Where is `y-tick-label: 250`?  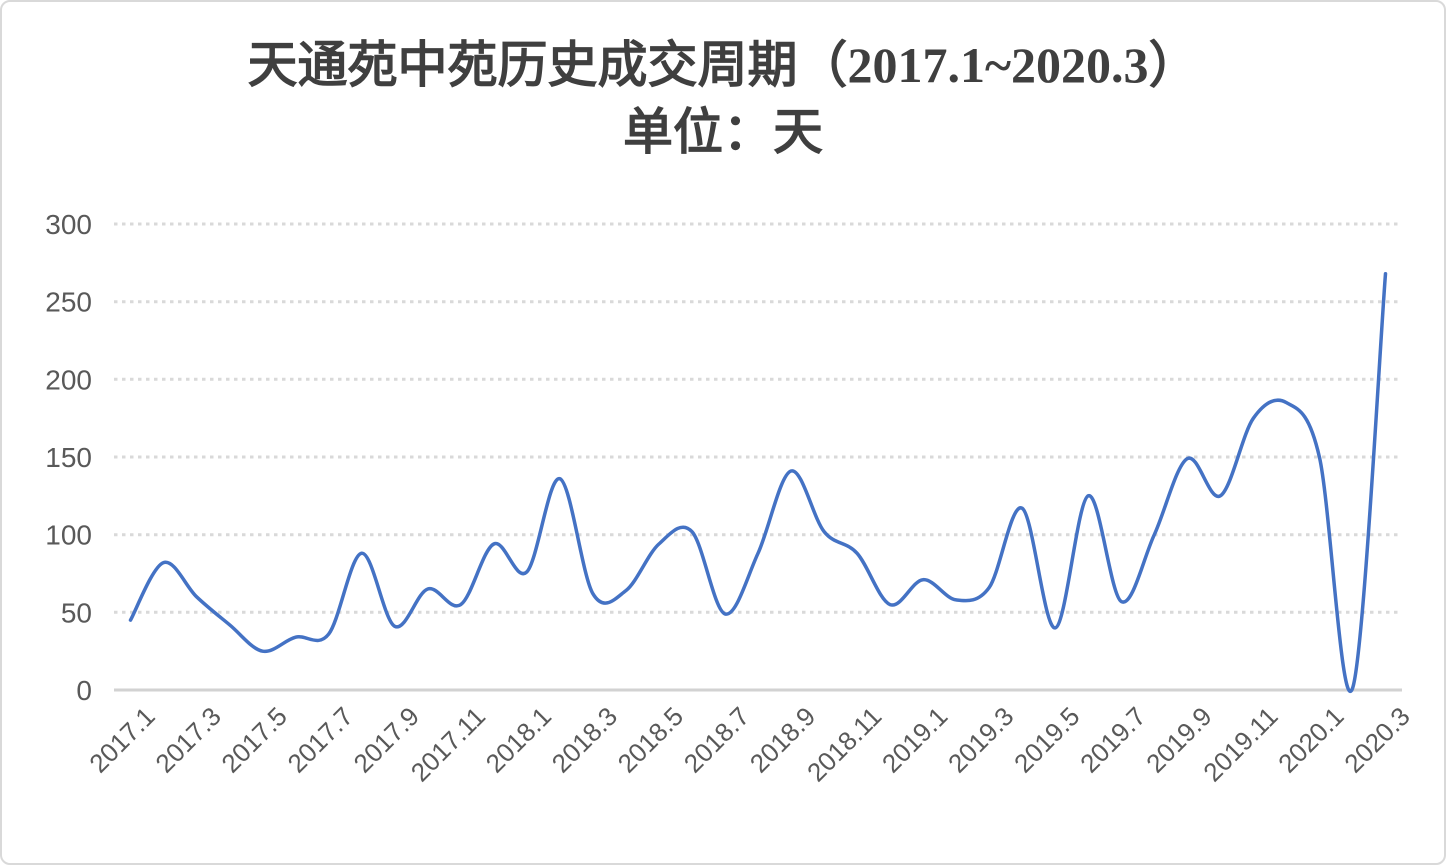
y-tick-label: 250 is located at coordinates (68, 302).